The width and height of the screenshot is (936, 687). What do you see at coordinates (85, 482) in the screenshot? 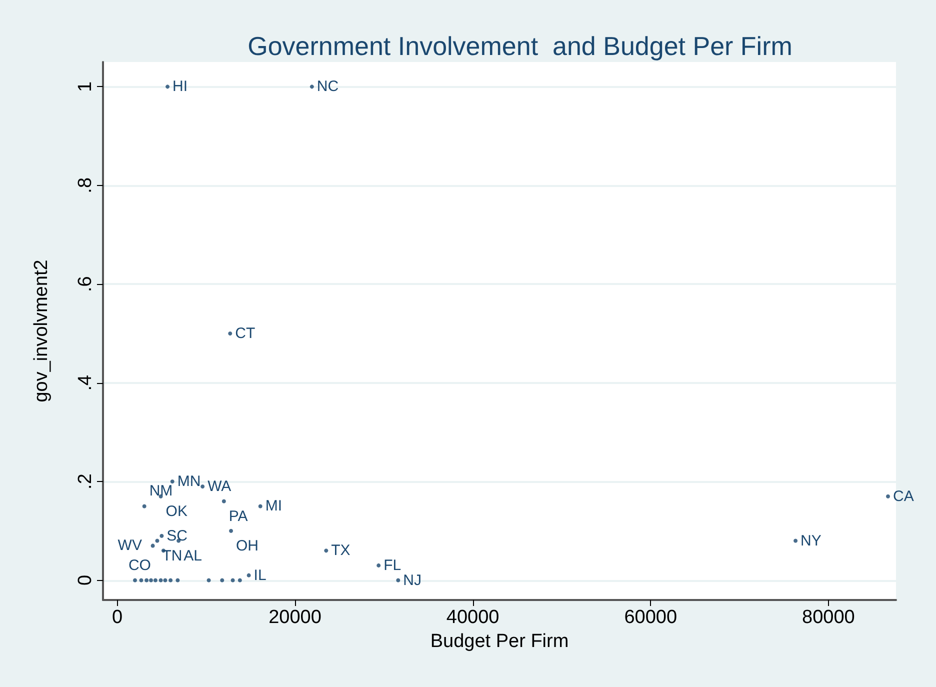
I see `y-tick-label: .2` at bounding box center [85, 482].